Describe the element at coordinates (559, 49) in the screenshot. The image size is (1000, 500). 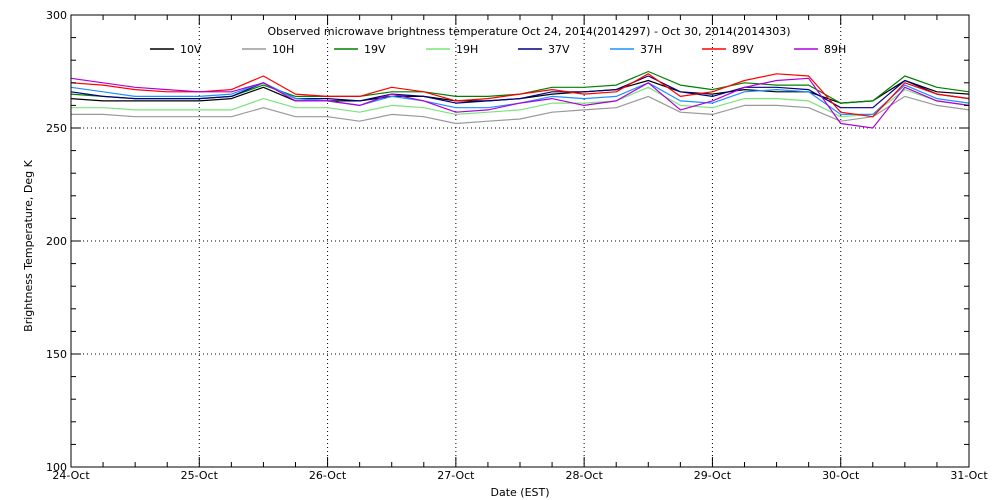
I see `legend-label-37v: 37V` at that location.